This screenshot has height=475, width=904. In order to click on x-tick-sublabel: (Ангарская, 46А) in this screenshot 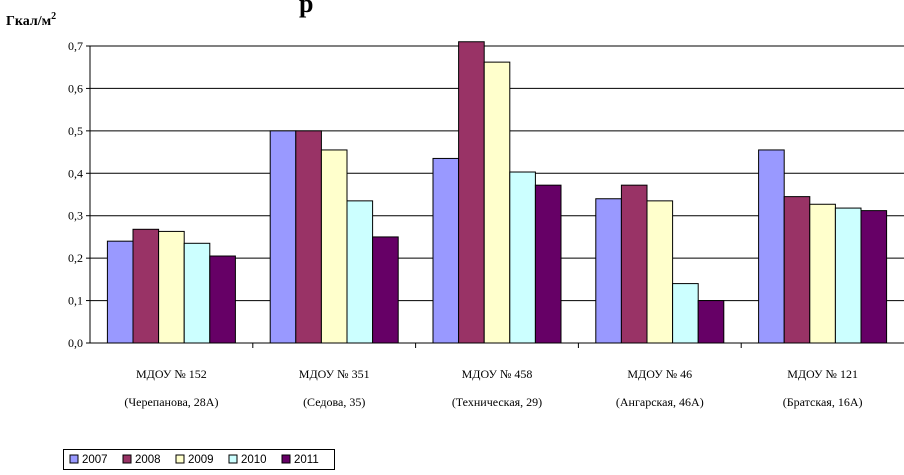, I will do `click(660, 402)`.